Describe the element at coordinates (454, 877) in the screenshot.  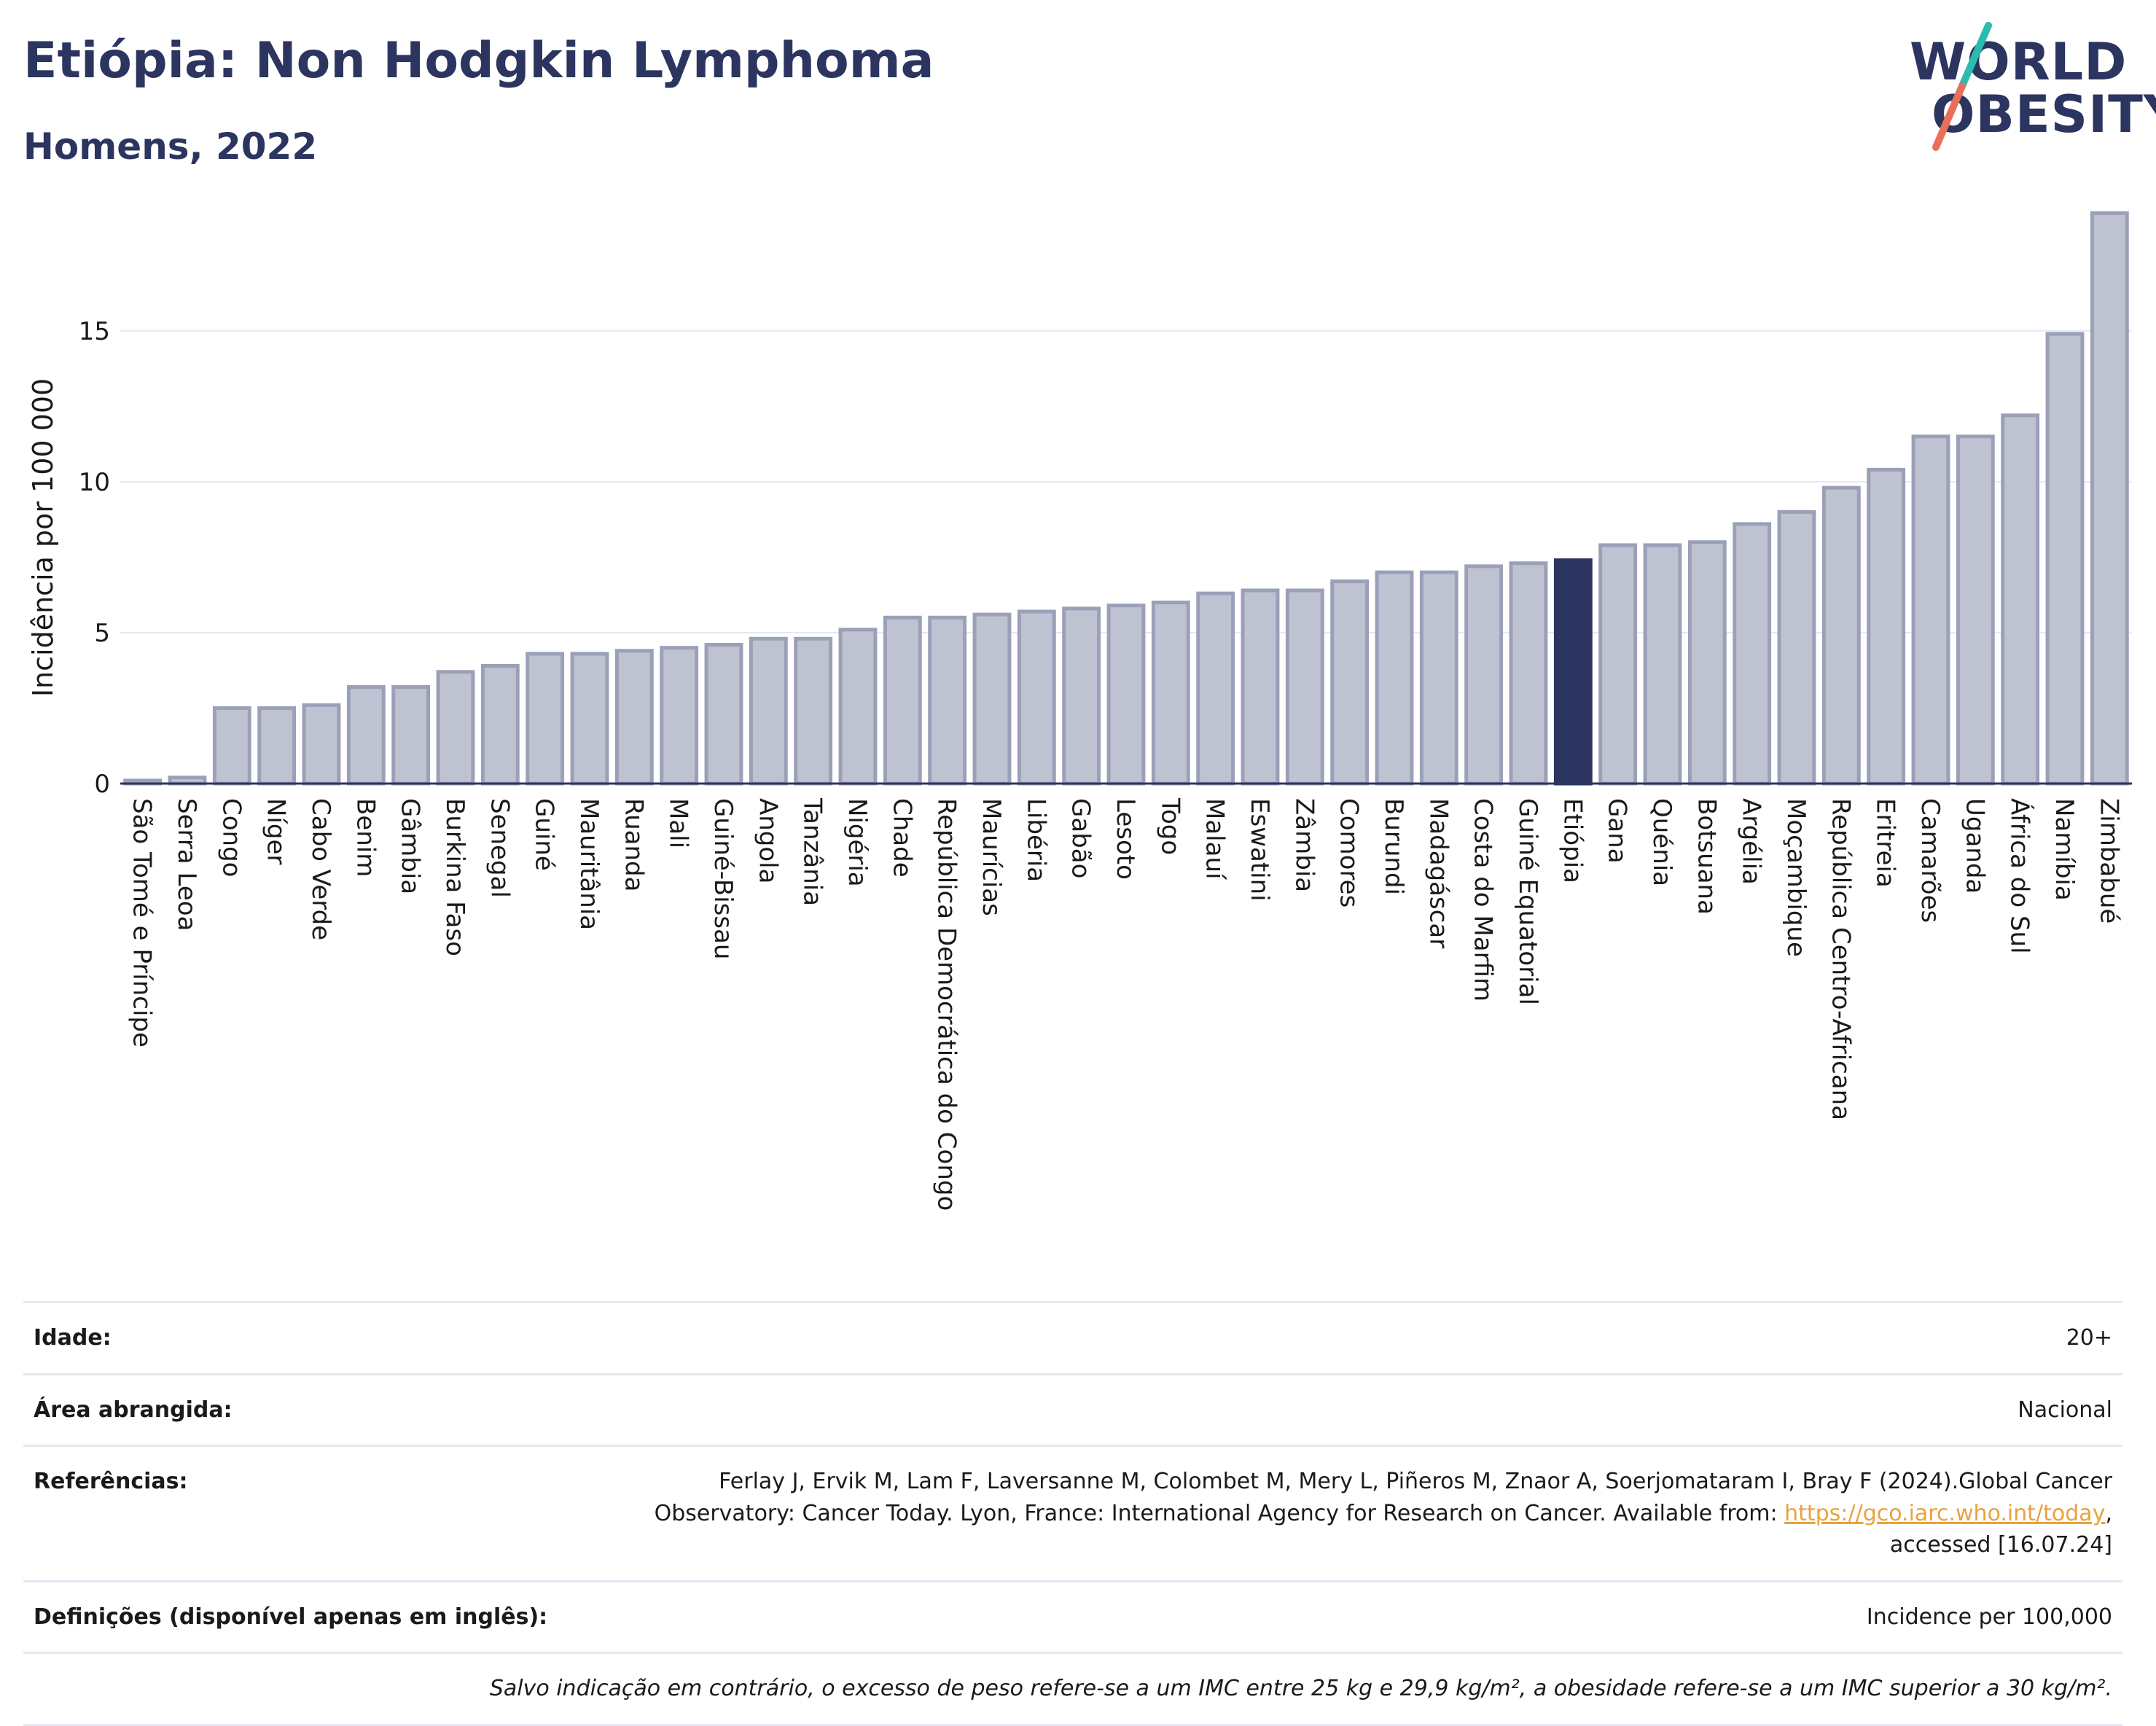
I see `category-label: Burkina Faso` at that location.